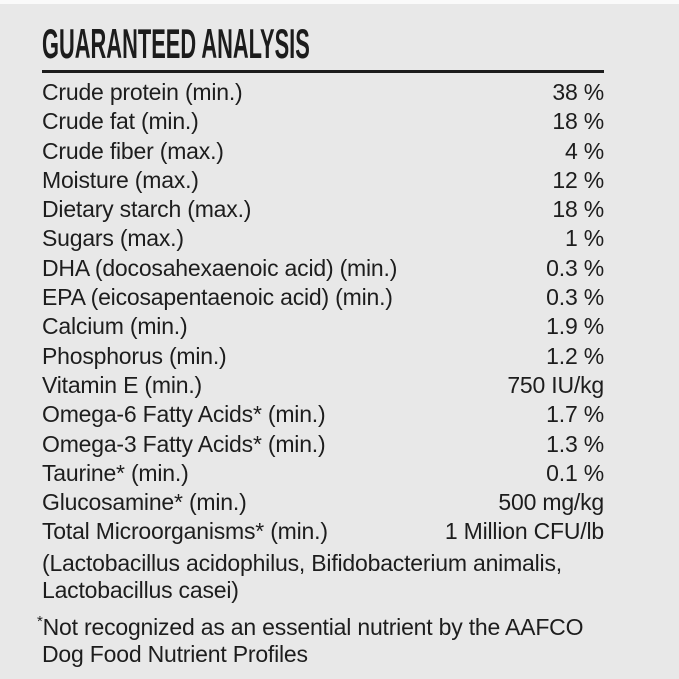 The height and width of the screenshot is (679, 679). I want to click on table-row: DHA (docosahexaenoic acid) (min.) 0.3 %, so click(323, 268).